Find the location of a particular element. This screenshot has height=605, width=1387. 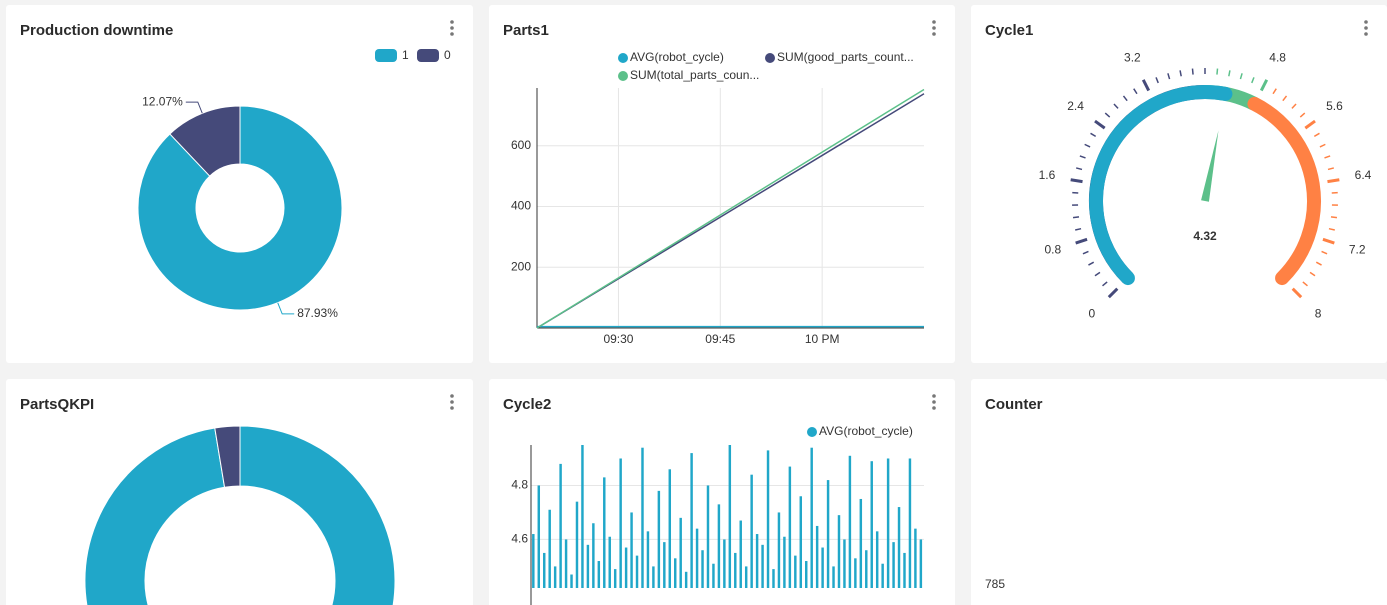

panel is located at coordinates (1179, 492).